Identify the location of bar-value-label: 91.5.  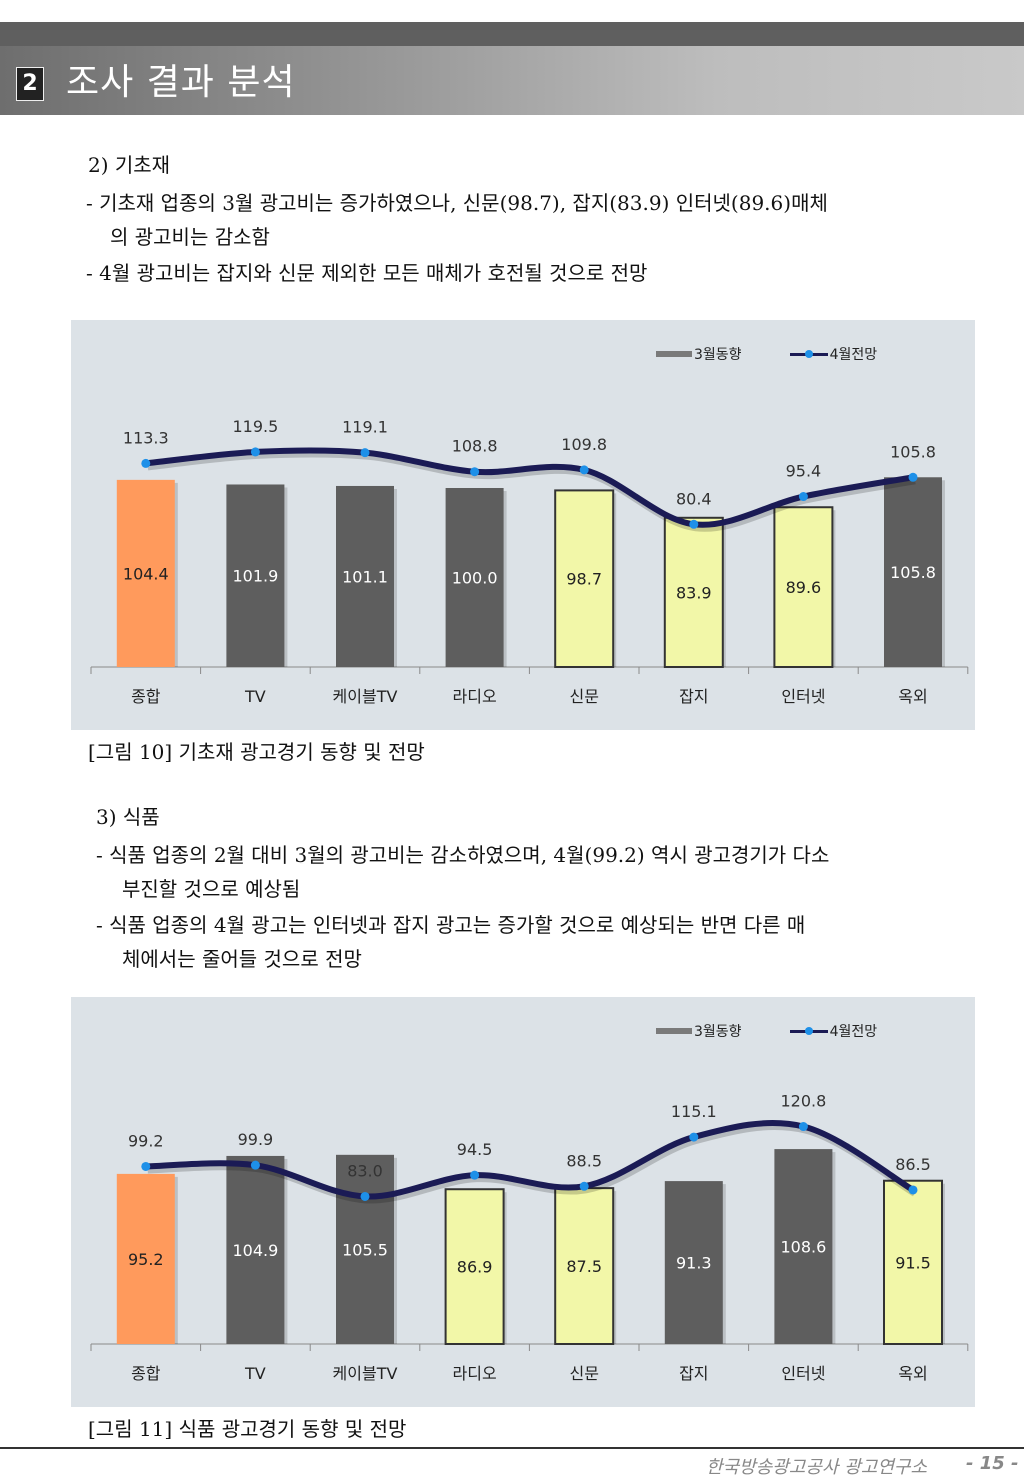
(913, 1262).